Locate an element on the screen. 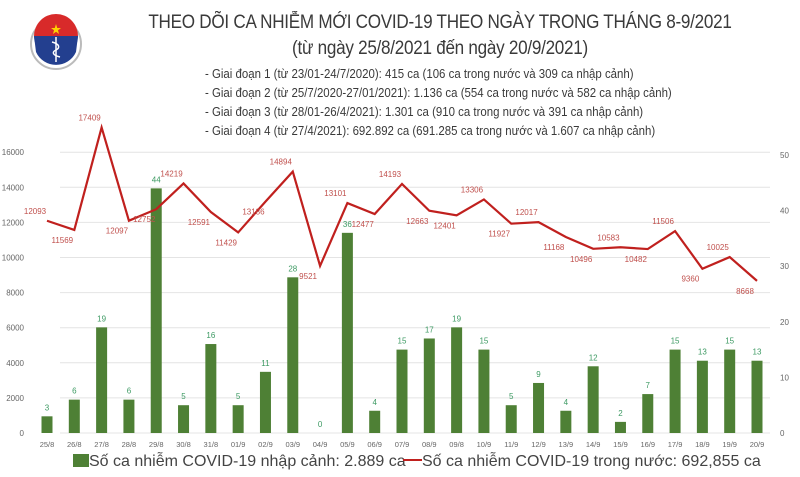  line-label: 13101 is located at coordinates (335, 193).